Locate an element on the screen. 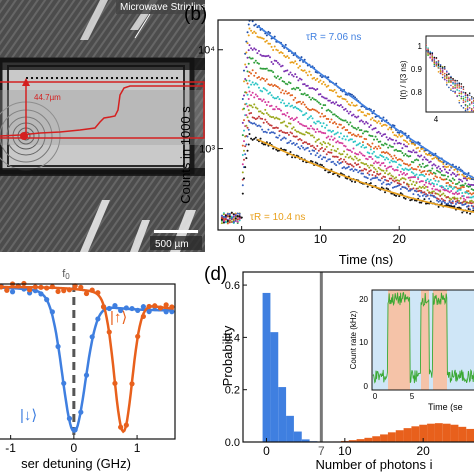 This screenshot has height=474, width=474. histogram-bar is located at coordinates (305, 440).